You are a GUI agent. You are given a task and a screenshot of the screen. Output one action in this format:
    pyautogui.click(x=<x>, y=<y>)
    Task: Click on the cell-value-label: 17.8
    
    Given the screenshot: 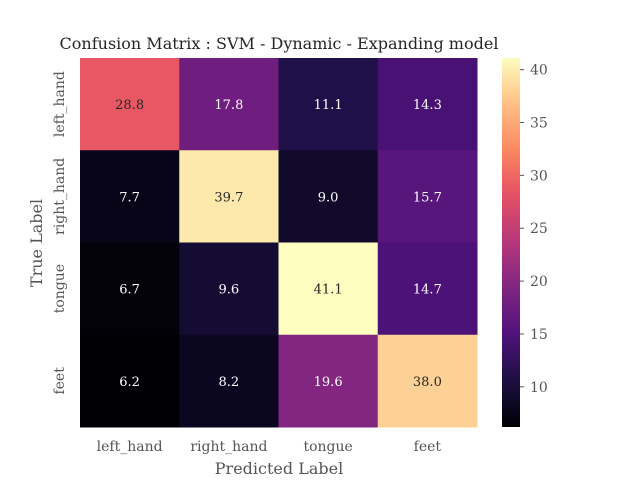 What is the action you would take?
    pyautogui.click(x=228, y=105)
    